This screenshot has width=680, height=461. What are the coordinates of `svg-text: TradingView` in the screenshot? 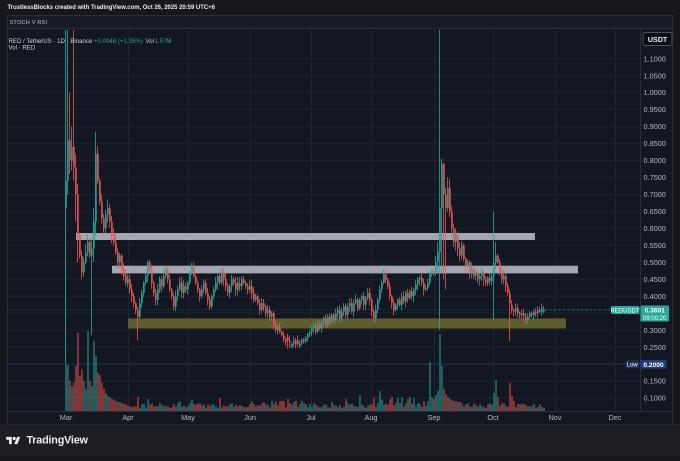 It's located at (58, 441).